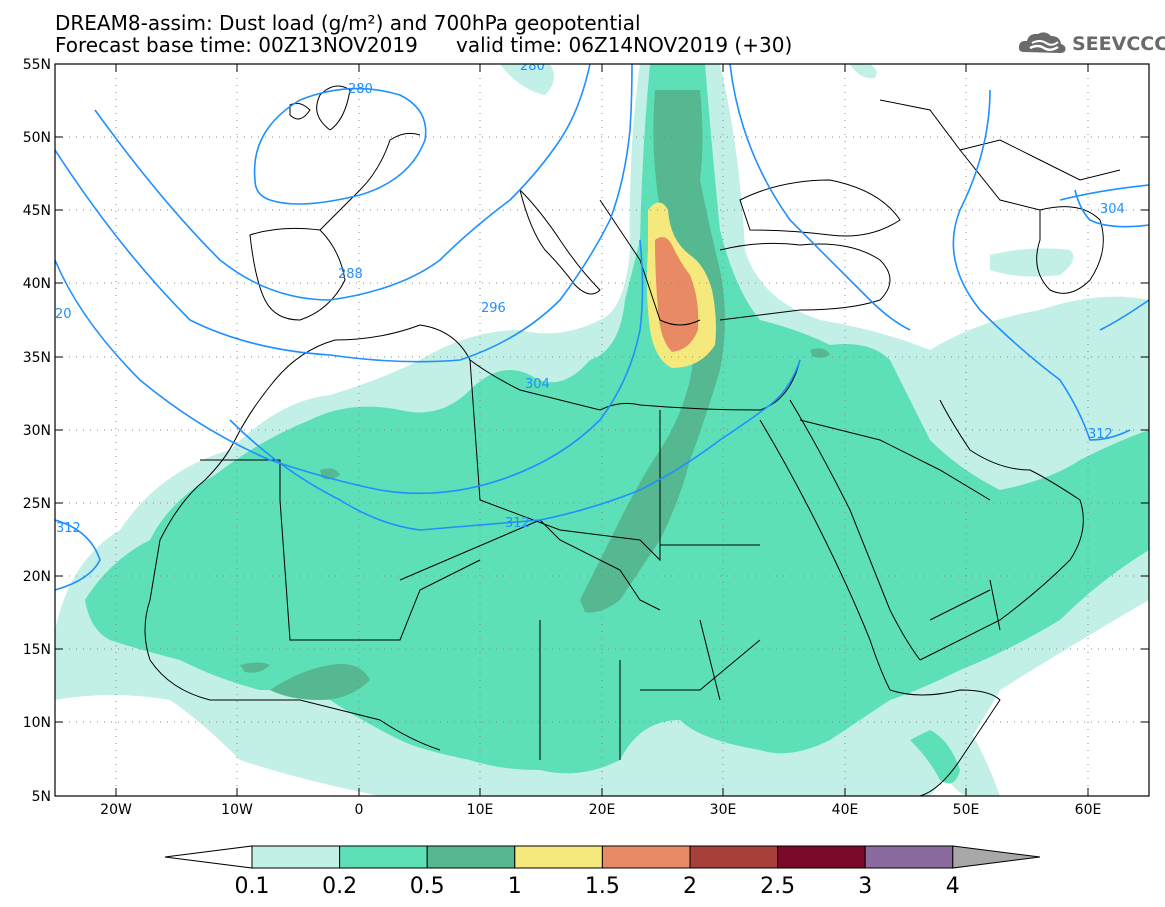 The image size is (1165, 907). I want to click on valid-time: valid time: 06Z14NOV2019 (+30), so click(624, 45).